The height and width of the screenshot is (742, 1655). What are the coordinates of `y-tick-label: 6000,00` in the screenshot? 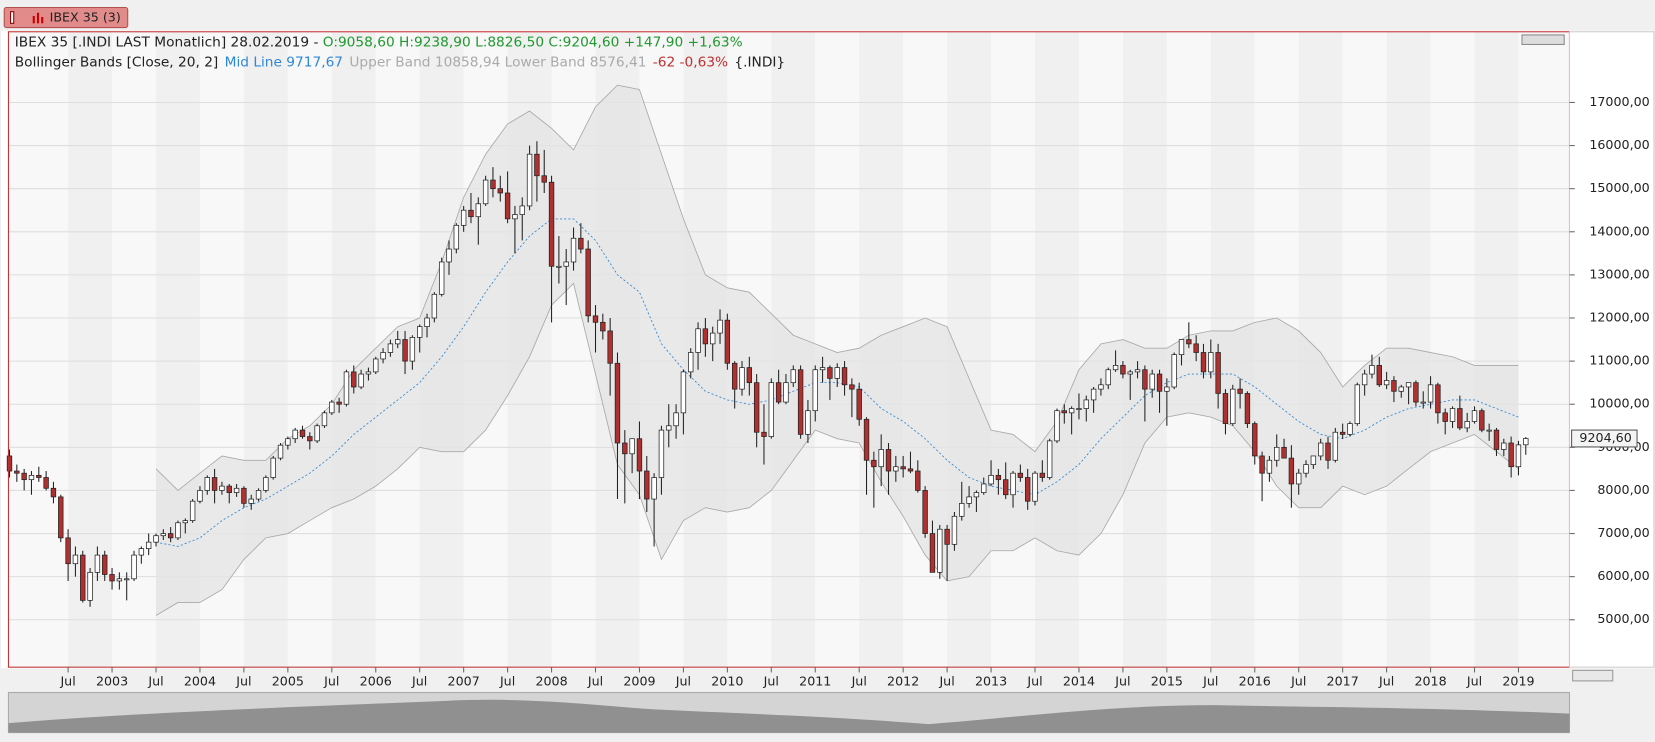 It's located at (1623, 575).